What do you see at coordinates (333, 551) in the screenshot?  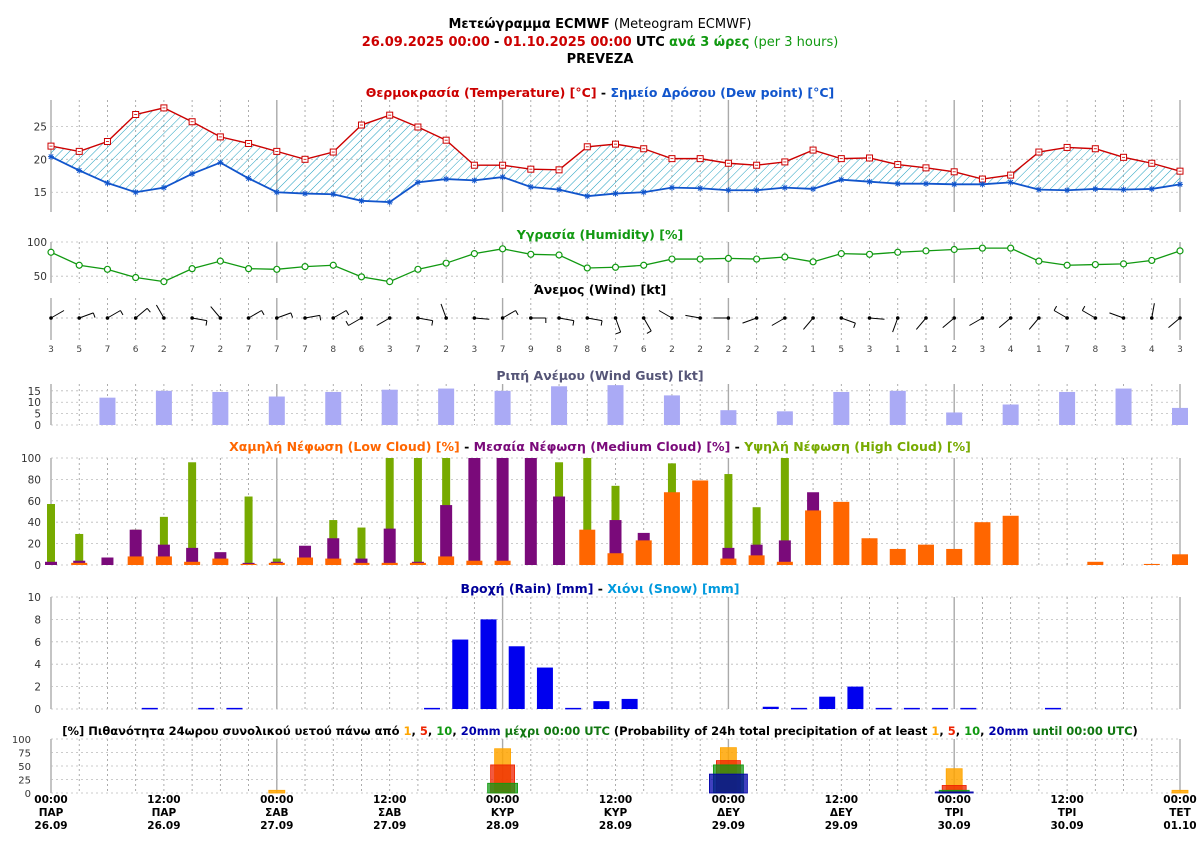 I see `medium-cloud-bar` at bounding box center [333, 551].